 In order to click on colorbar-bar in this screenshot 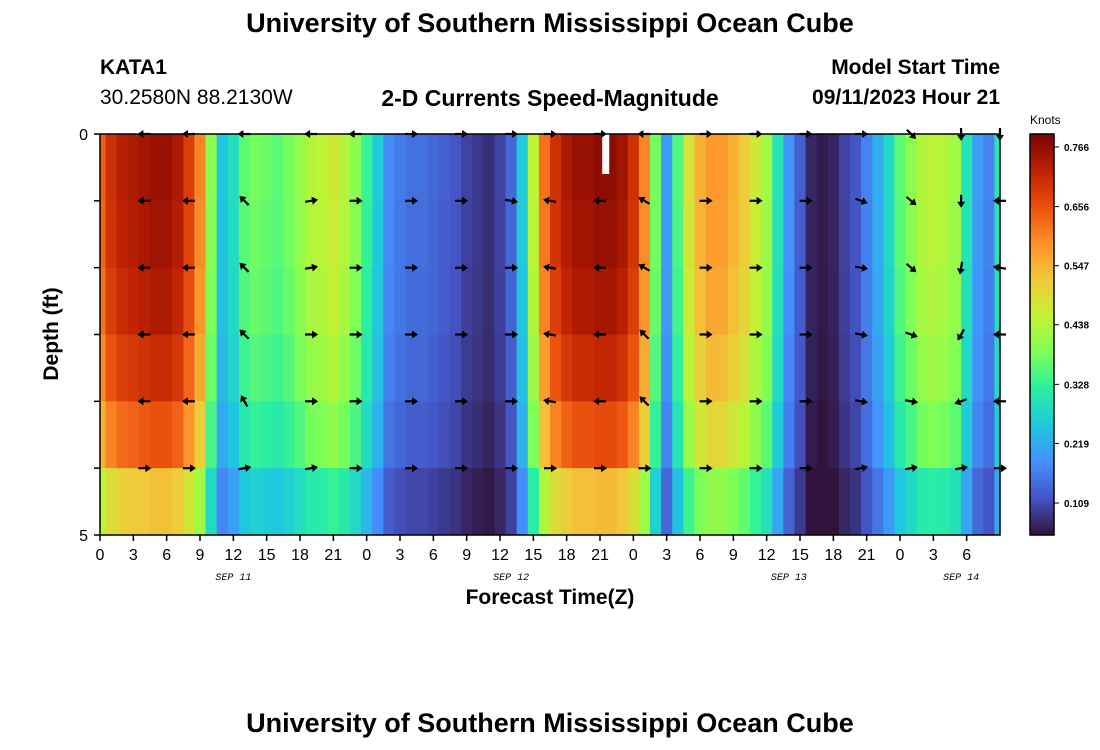, I will do `click(1042, 334)`.